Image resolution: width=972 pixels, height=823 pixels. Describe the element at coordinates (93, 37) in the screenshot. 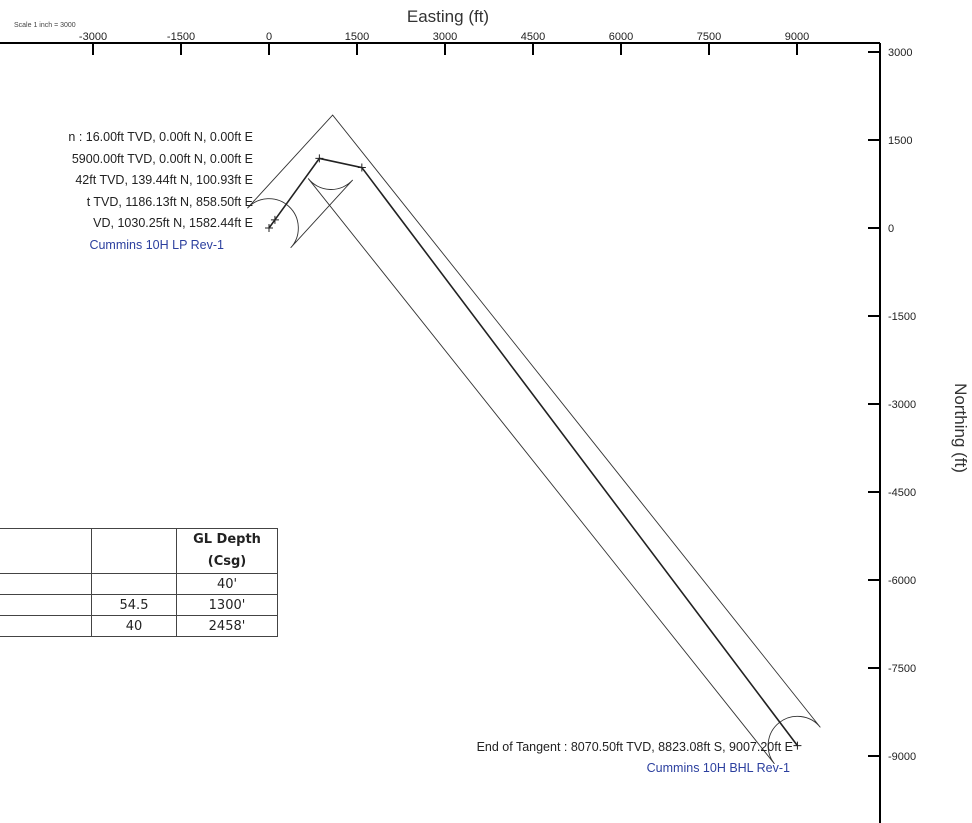

I see `x-tick-label: -3000` at that location.